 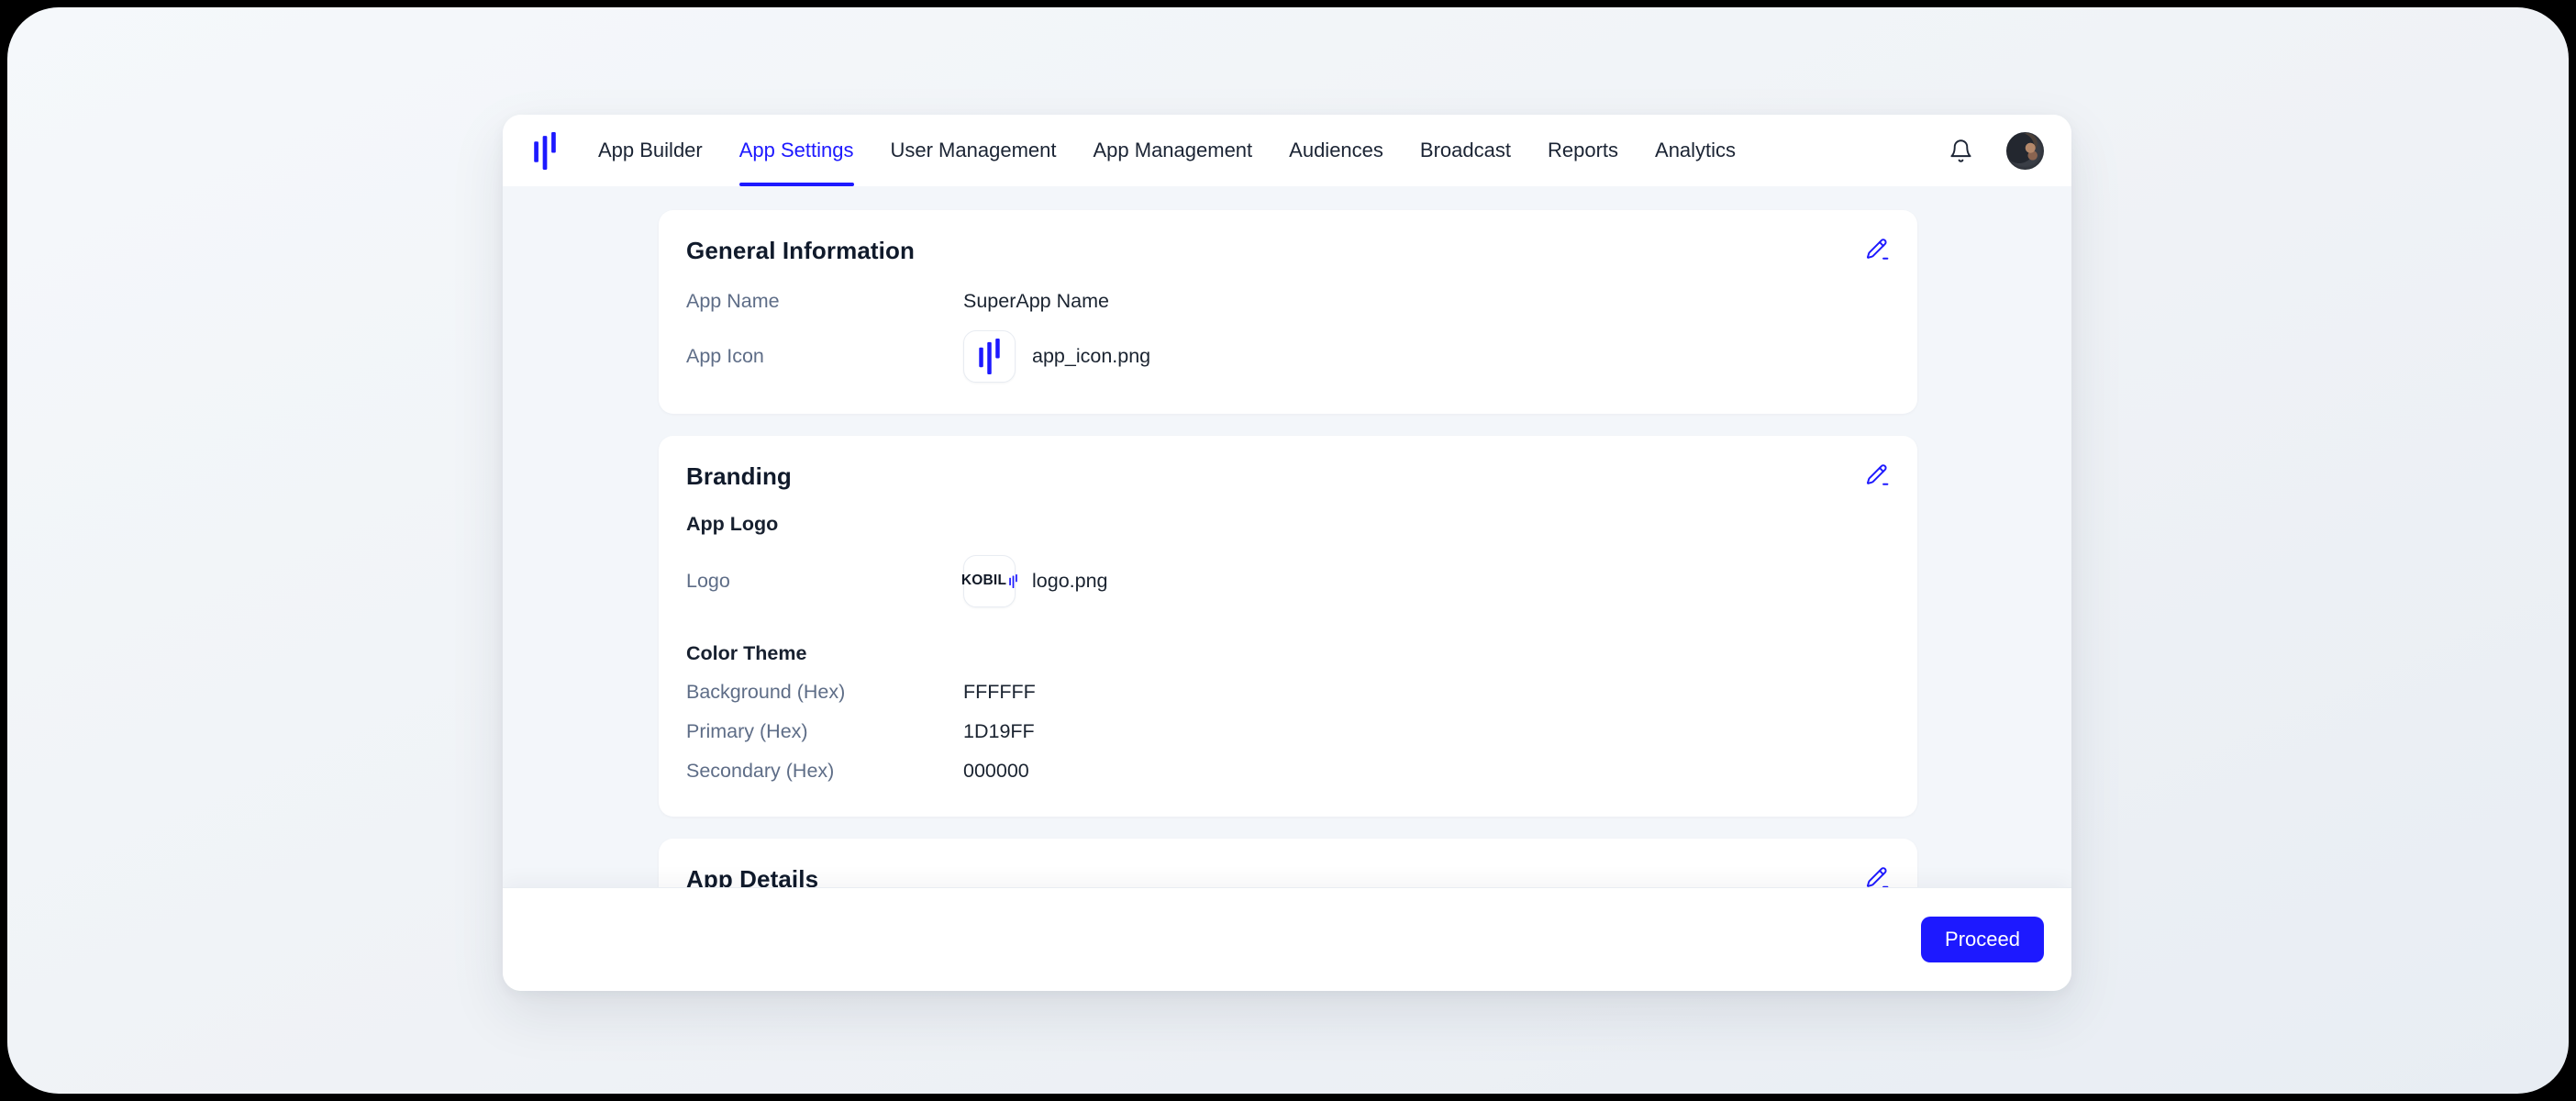 I want to click on logo-mark-text: KOBIL, so click(x=983, y=580).